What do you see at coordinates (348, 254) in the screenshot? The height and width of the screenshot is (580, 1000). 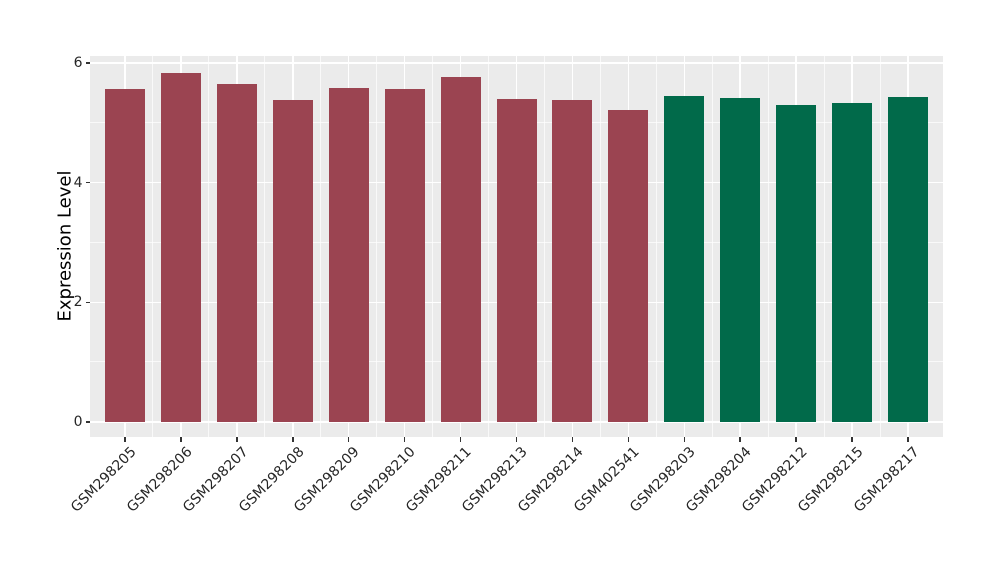 I see `bar-GSM298209` at bounding box center [348, 254].